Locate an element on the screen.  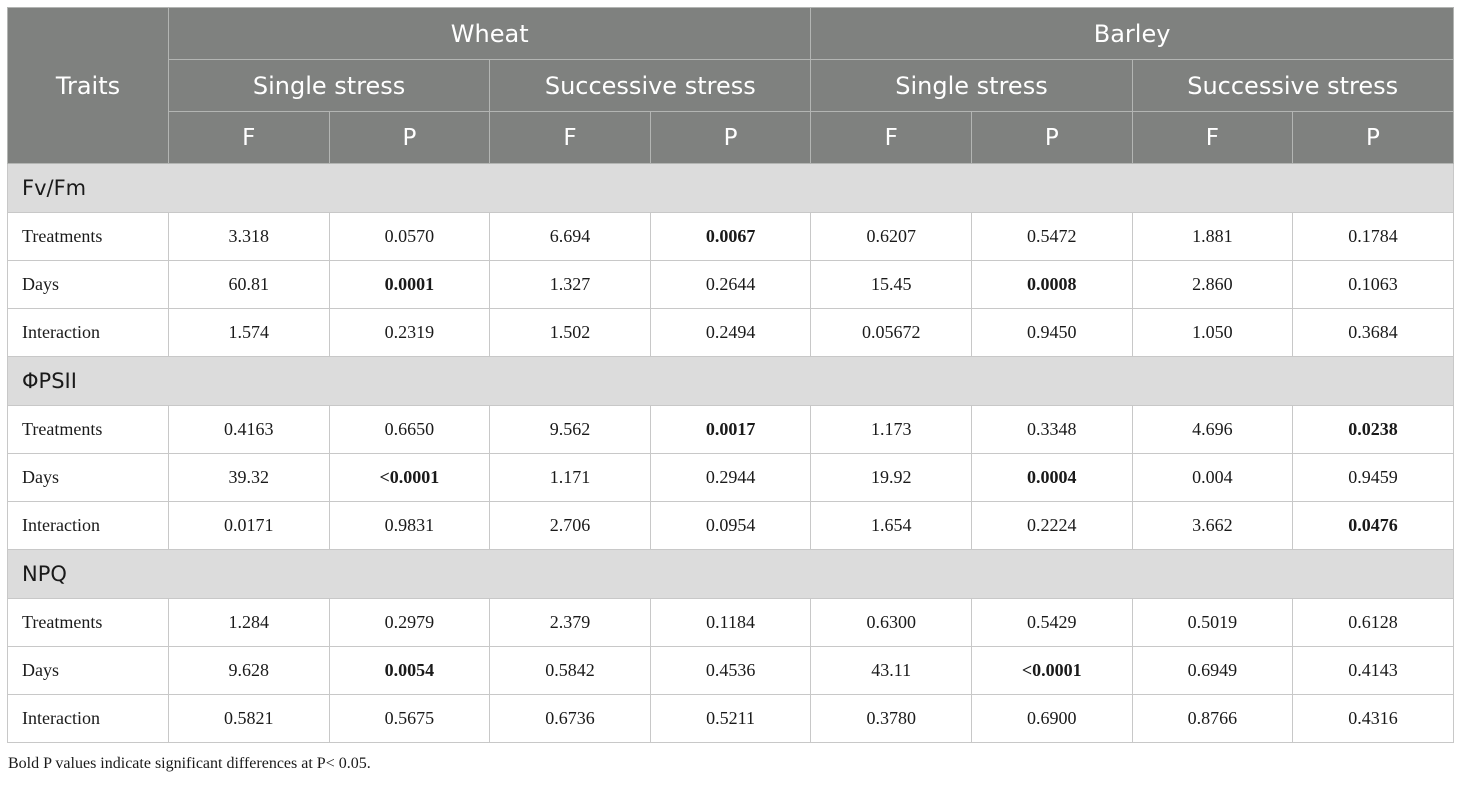
f-value-cell: 0.5019 is located at coordinates (1212, 622).